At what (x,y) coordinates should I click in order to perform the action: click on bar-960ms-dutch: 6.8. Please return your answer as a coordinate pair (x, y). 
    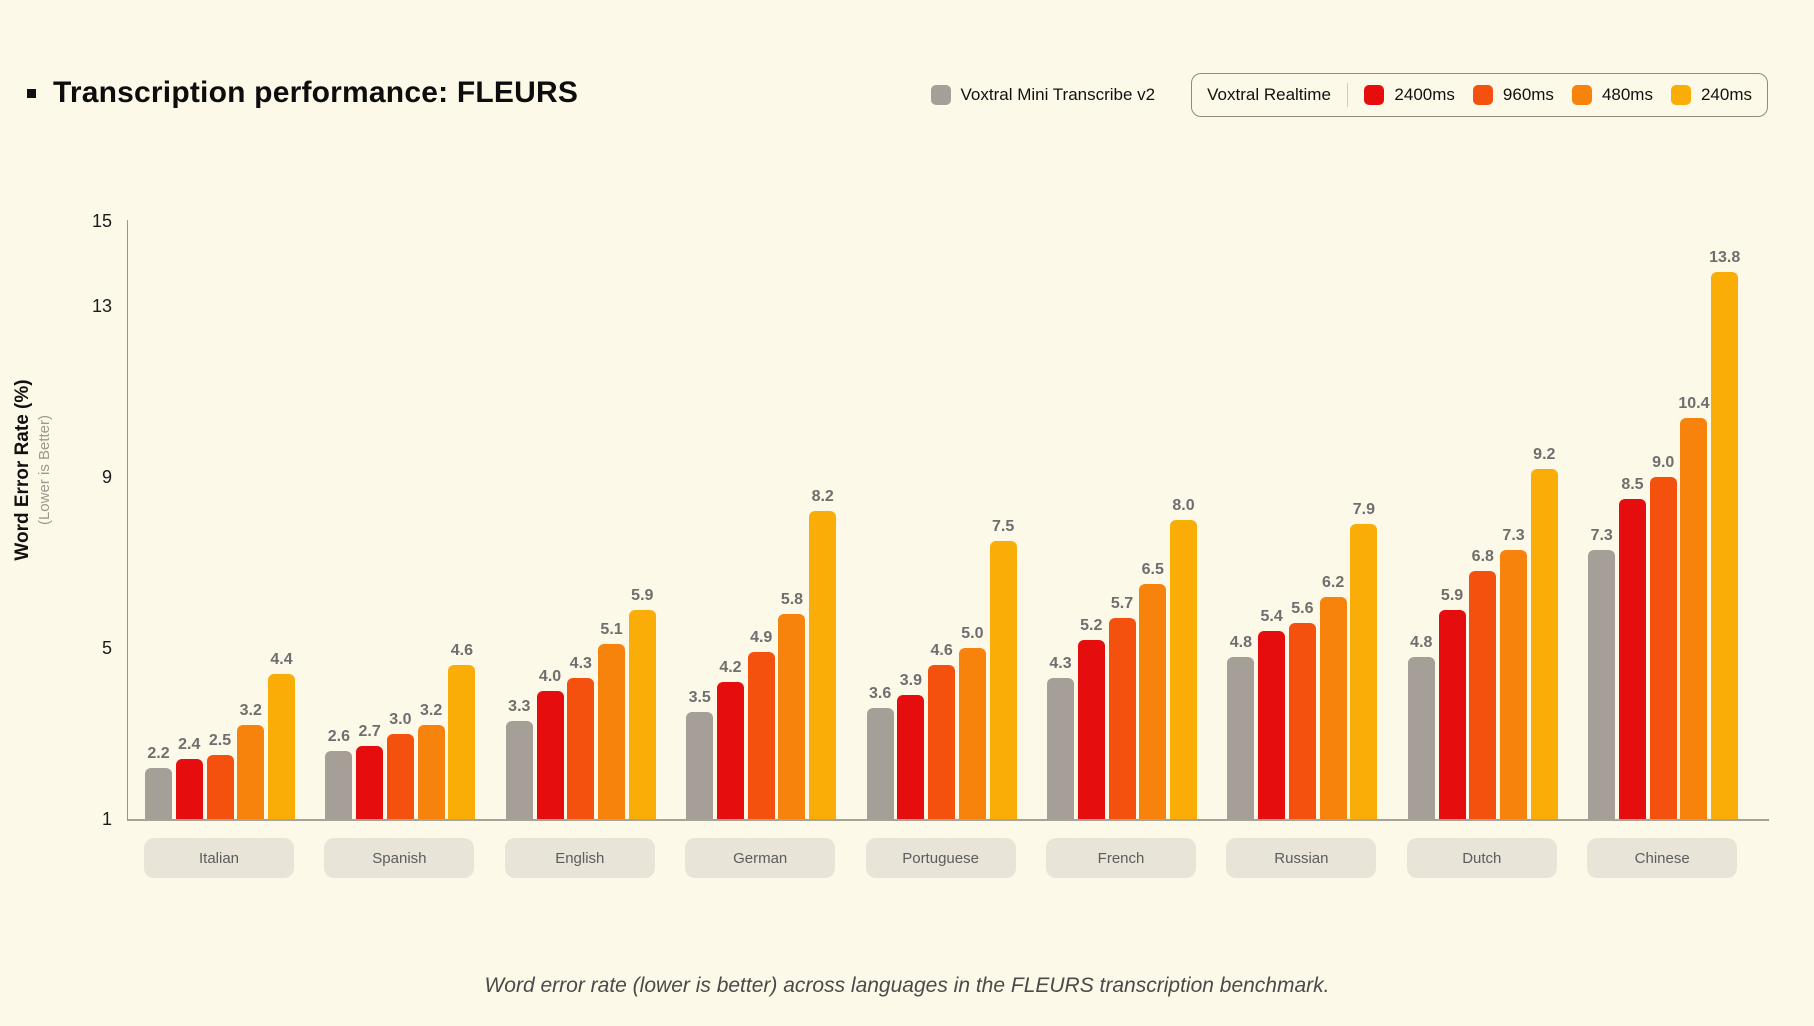
    Looking at the image, I should click on (1483, 683).